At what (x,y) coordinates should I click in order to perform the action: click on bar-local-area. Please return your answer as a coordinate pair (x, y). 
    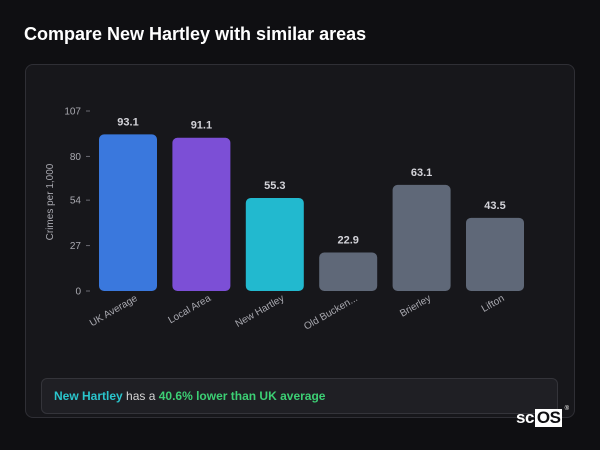
    Looking at the image, I should click on (201, 214).